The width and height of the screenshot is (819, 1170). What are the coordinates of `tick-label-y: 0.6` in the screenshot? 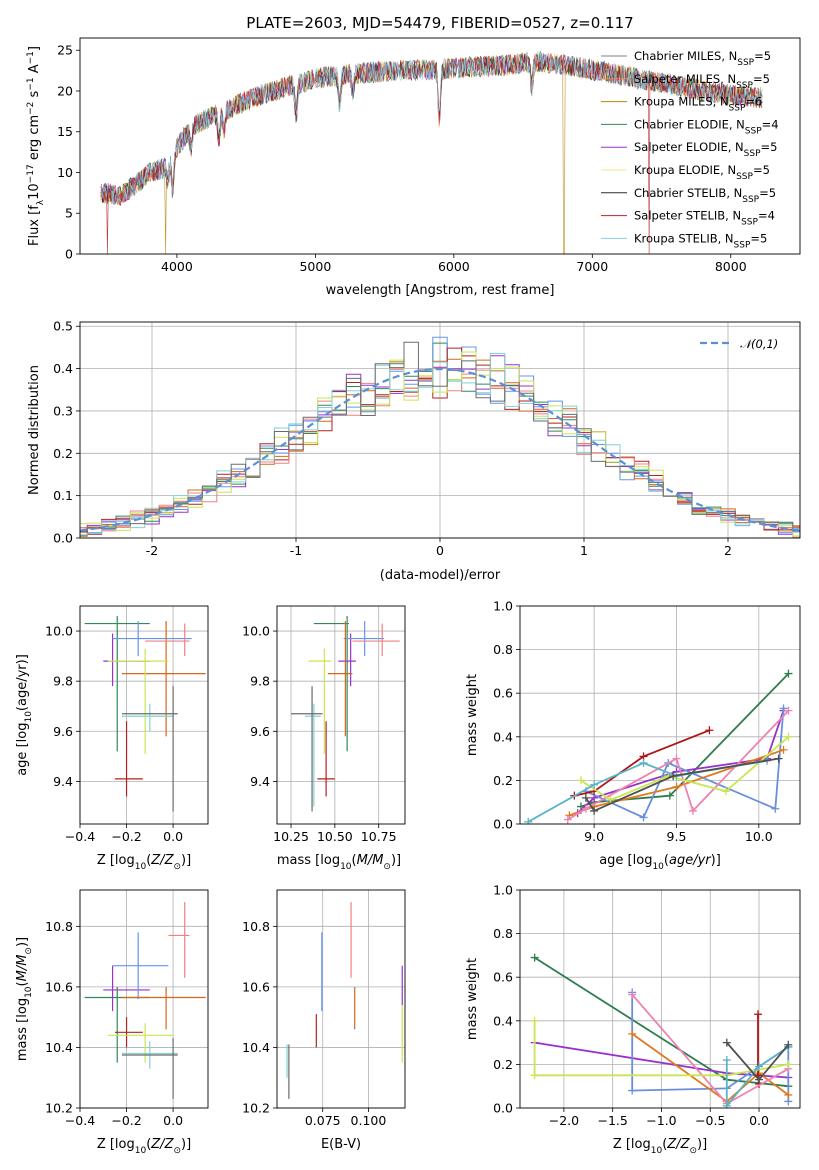 It's located at (503, 693).